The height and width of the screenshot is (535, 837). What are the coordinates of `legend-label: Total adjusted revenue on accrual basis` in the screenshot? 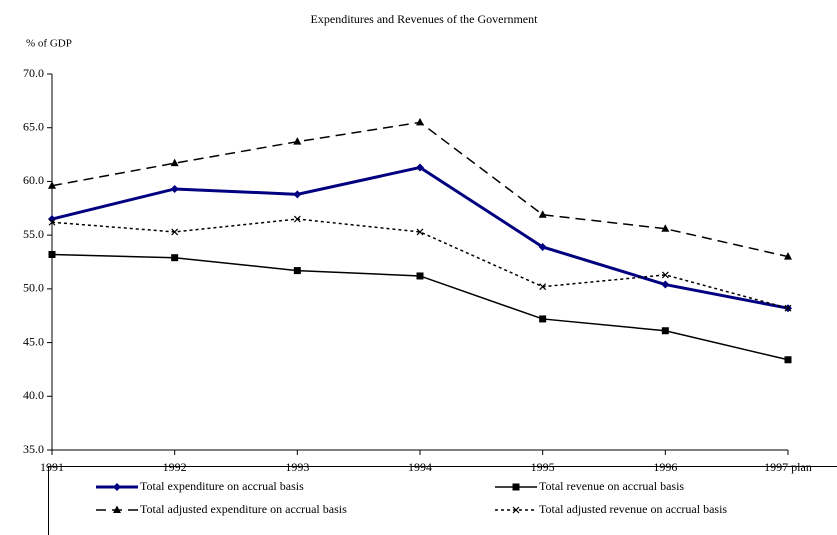 It's located at (633, 509).